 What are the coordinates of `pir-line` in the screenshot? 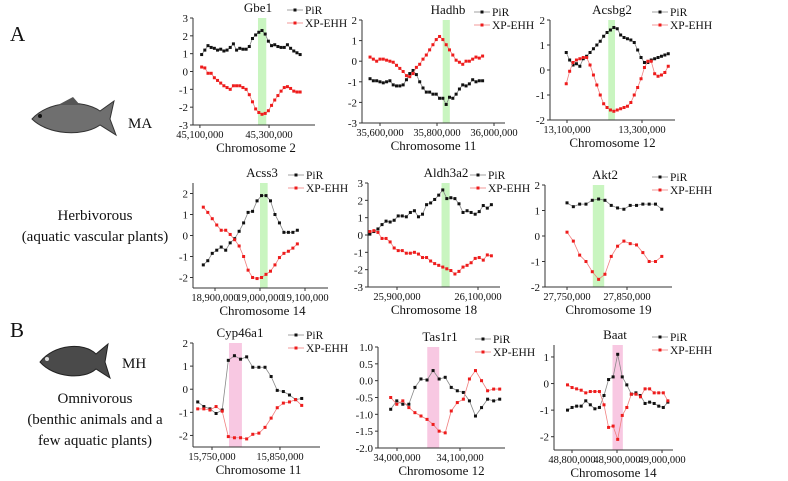 It's located at (614, 204).